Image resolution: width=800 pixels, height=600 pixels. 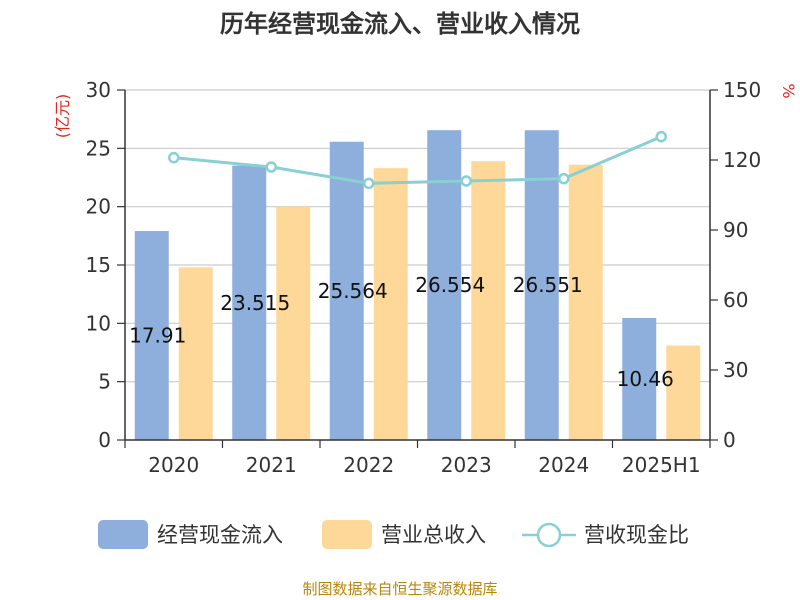 I want to click on data-label-cash-inflow: 10.46, so click(x=645, y=379).